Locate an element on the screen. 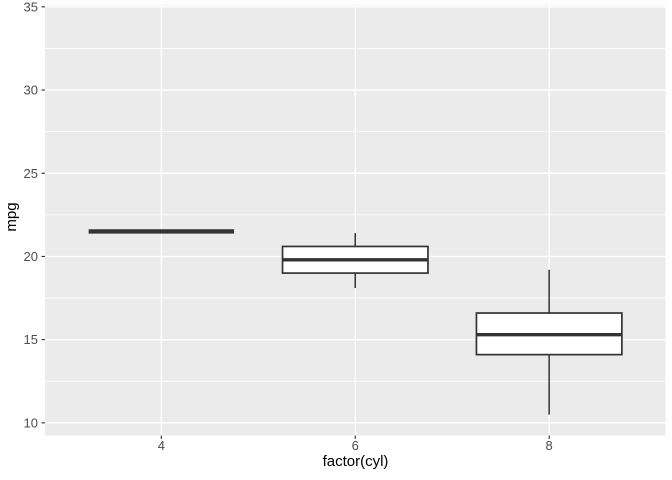 The image size is (672, 480). x-axis: 4 6 8 is located at coordinates (355, 444).